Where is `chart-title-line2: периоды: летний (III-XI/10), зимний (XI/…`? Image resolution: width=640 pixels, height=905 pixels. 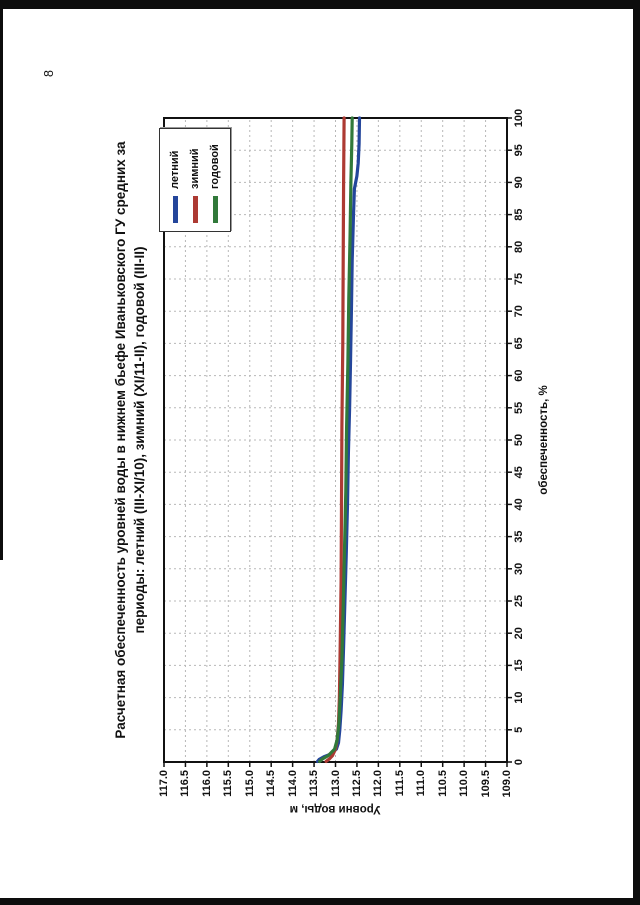
chart-title-line2: периоды: летний (III-XI/10), зимний (XI/… is located at coordinates (139, 440).